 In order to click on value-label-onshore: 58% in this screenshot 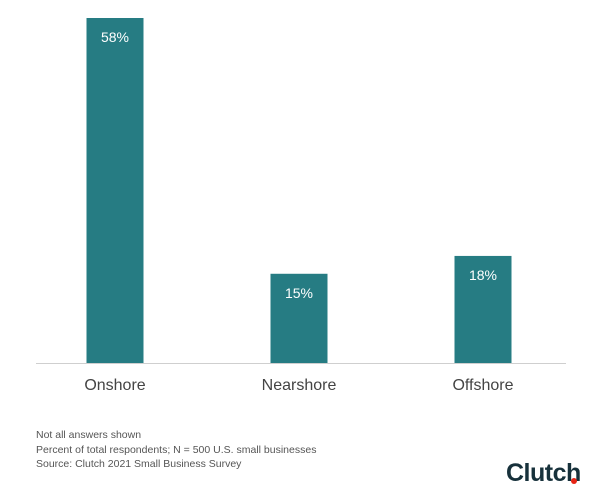, I will do `click(115, 37)`.